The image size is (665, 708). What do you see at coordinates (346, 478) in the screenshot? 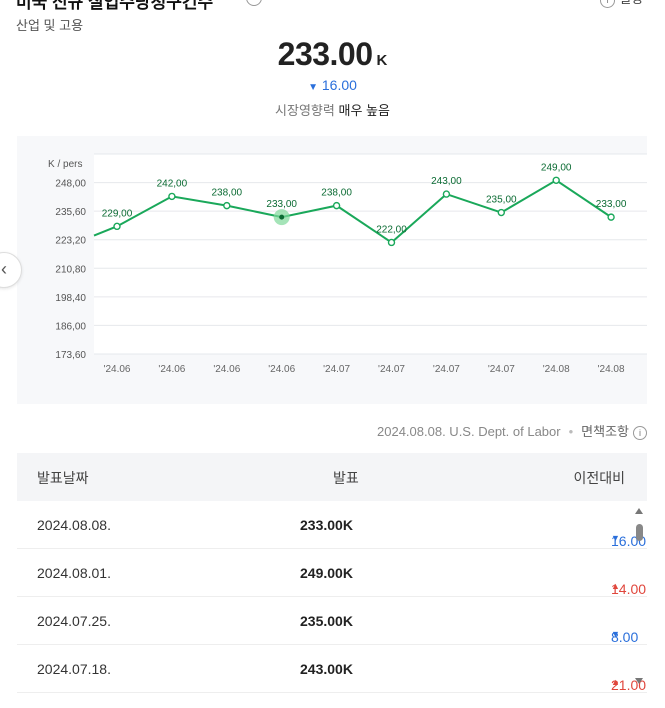
I see `header-value: 발표` at bounding box center [346, 478].